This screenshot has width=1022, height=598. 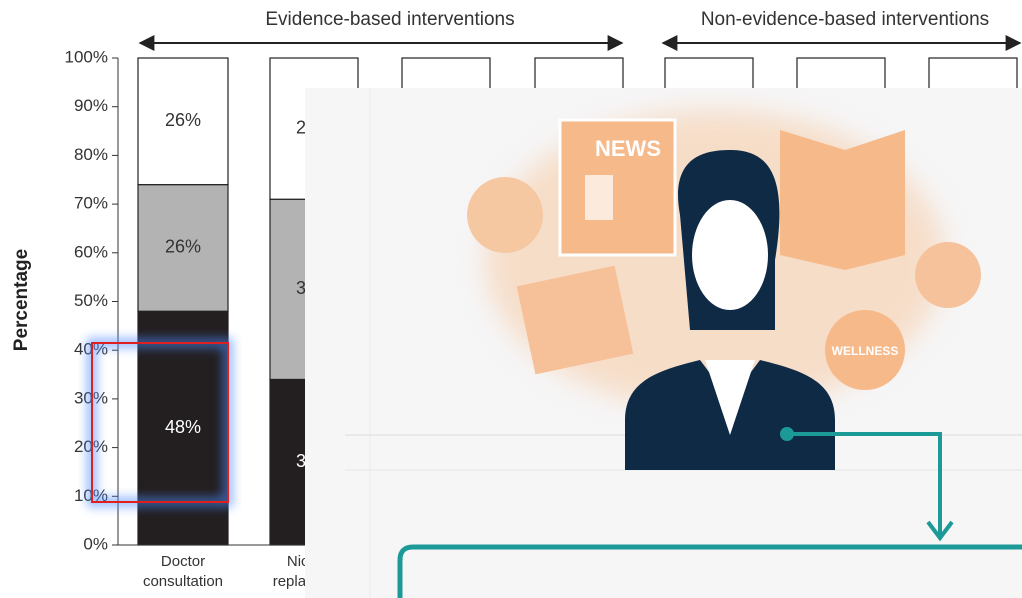 I want to click on newspaper-icon, so click(x=575, y=320).